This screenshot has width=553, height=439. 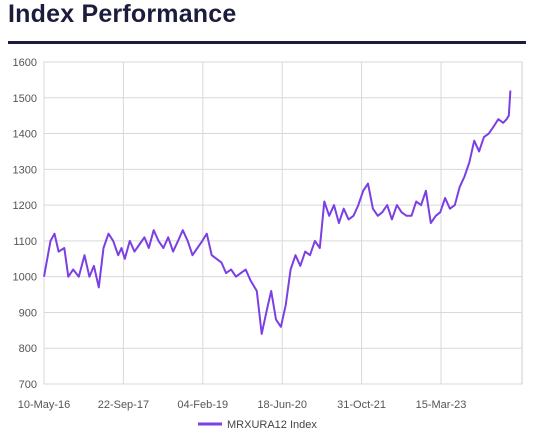 What do you see at coordinates (202, 405) in the screenshot?
I see `x-tick-label: 04-Feb-19` at bounding box center [202, 405].